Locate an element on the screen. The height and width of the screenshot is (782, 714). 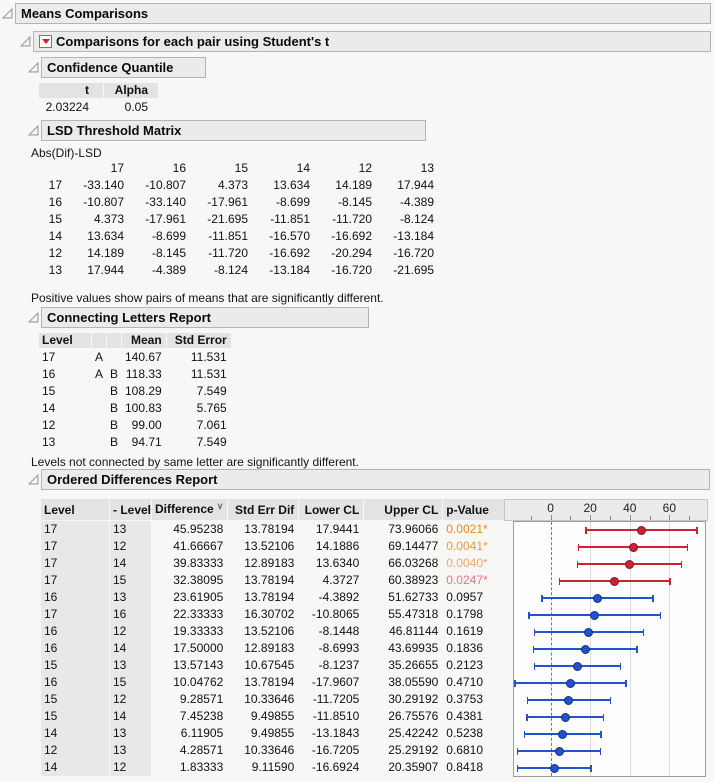
table-row: 2.03224 0.05 is located at coordinates (98, 107).